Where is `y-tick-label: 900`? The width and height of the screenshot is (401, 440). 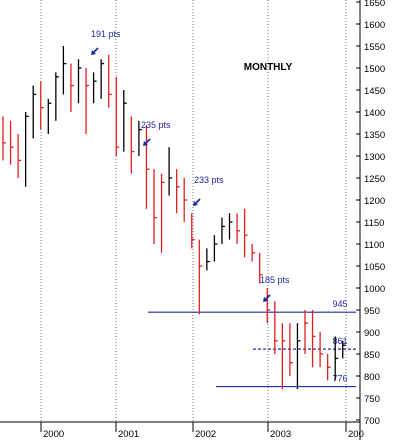 y-tick-label: 900 is located at coordinates (372, 333).